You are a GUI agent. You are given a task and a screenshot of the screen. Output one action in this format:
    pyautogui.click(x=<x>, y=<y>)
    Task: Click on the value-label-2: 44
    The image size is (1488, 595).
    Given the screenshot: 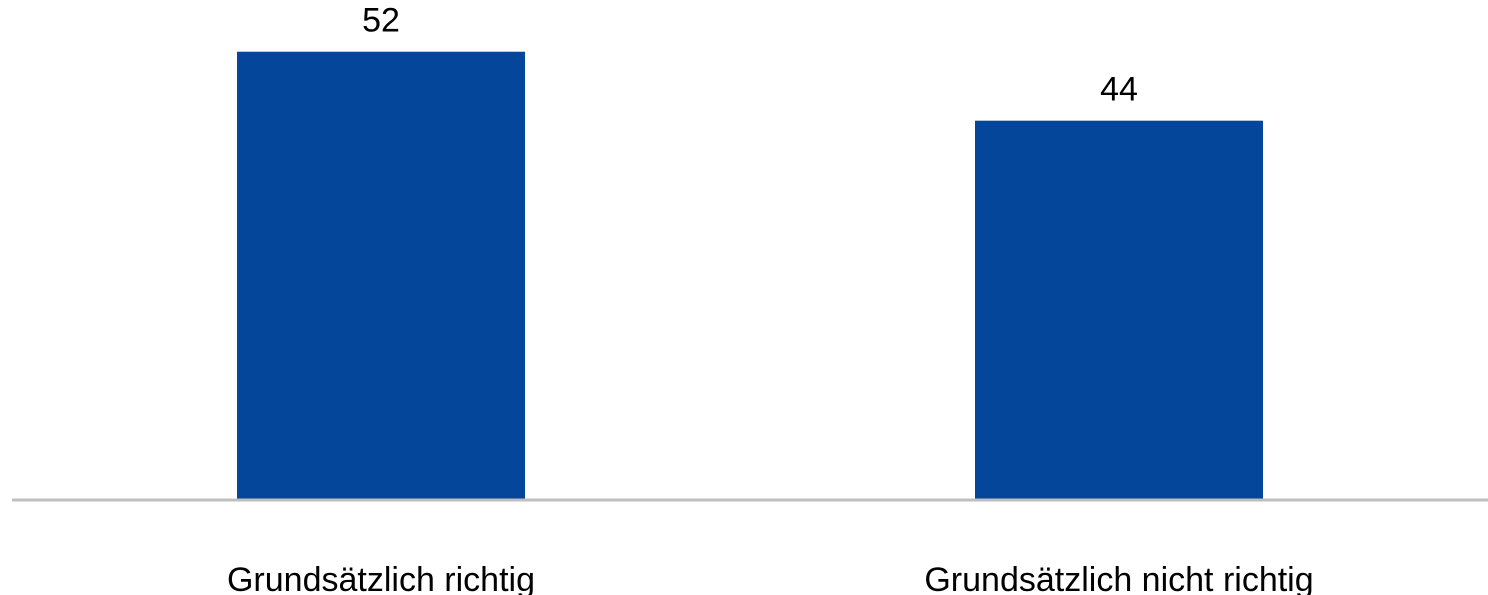 What is the action you would take?
    pyautogui.click(x=1119, y=90)
    